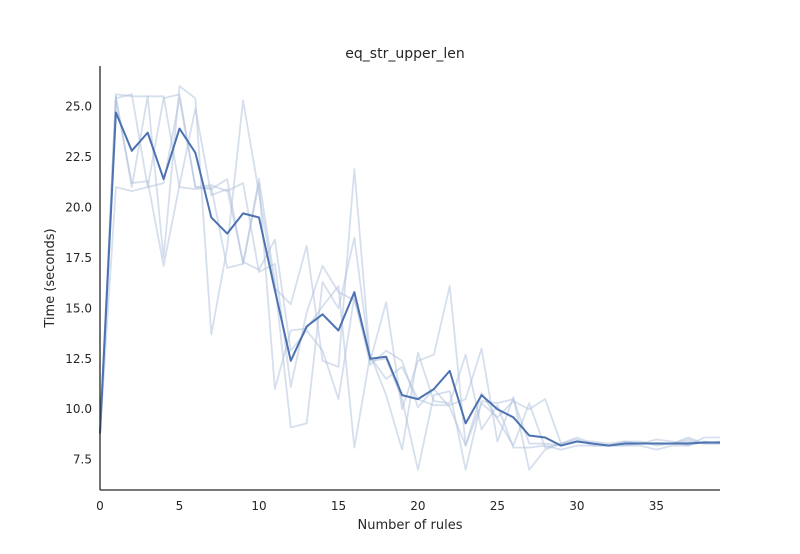 The width and height of the screenshot is (800, 554). What do you see at coordinates (78, 409) in the screenshot?
I see `y-tick-label: 10.0` at bounding box center [78, 409].